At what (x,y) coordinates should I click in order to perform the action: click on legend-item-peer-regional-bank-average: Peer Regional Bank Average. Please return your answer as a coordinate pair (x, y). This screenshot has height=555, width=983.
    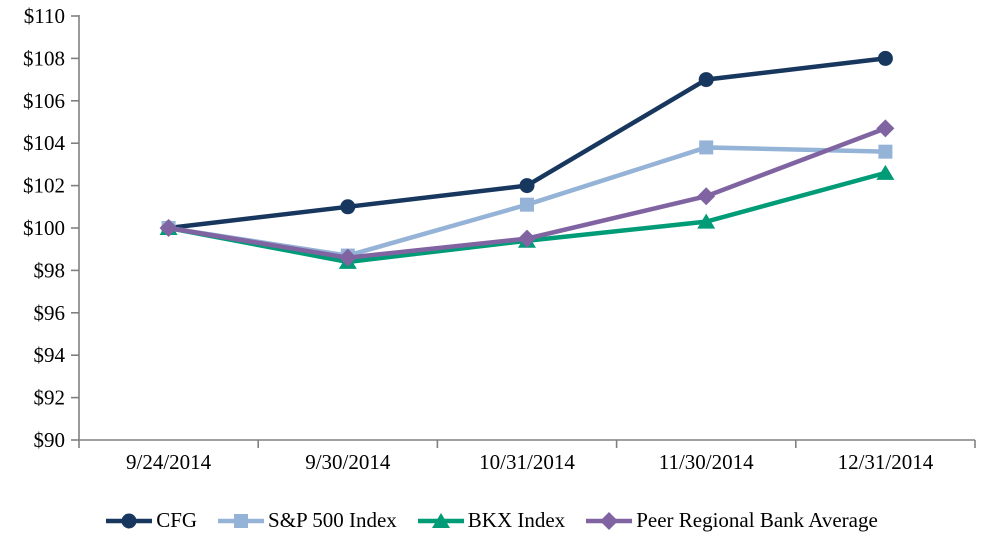
    Looking at the image, I should click on (731, 520).